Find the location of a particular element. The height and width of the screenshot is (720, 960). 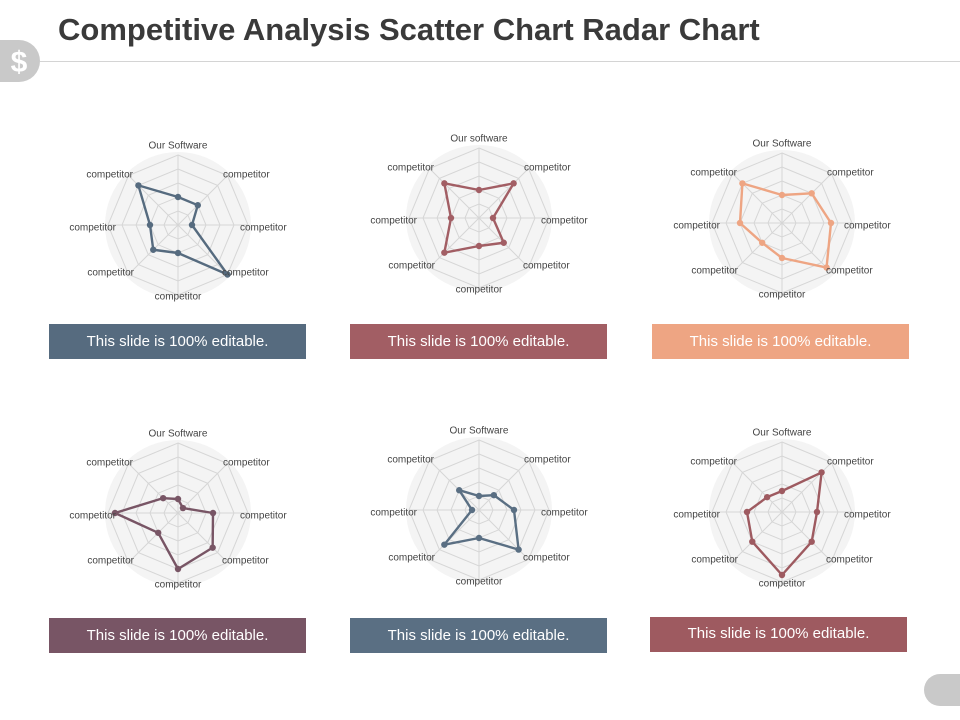

caption-bar-2: This slide is 100% editable. is located at coordinates (478, 341).